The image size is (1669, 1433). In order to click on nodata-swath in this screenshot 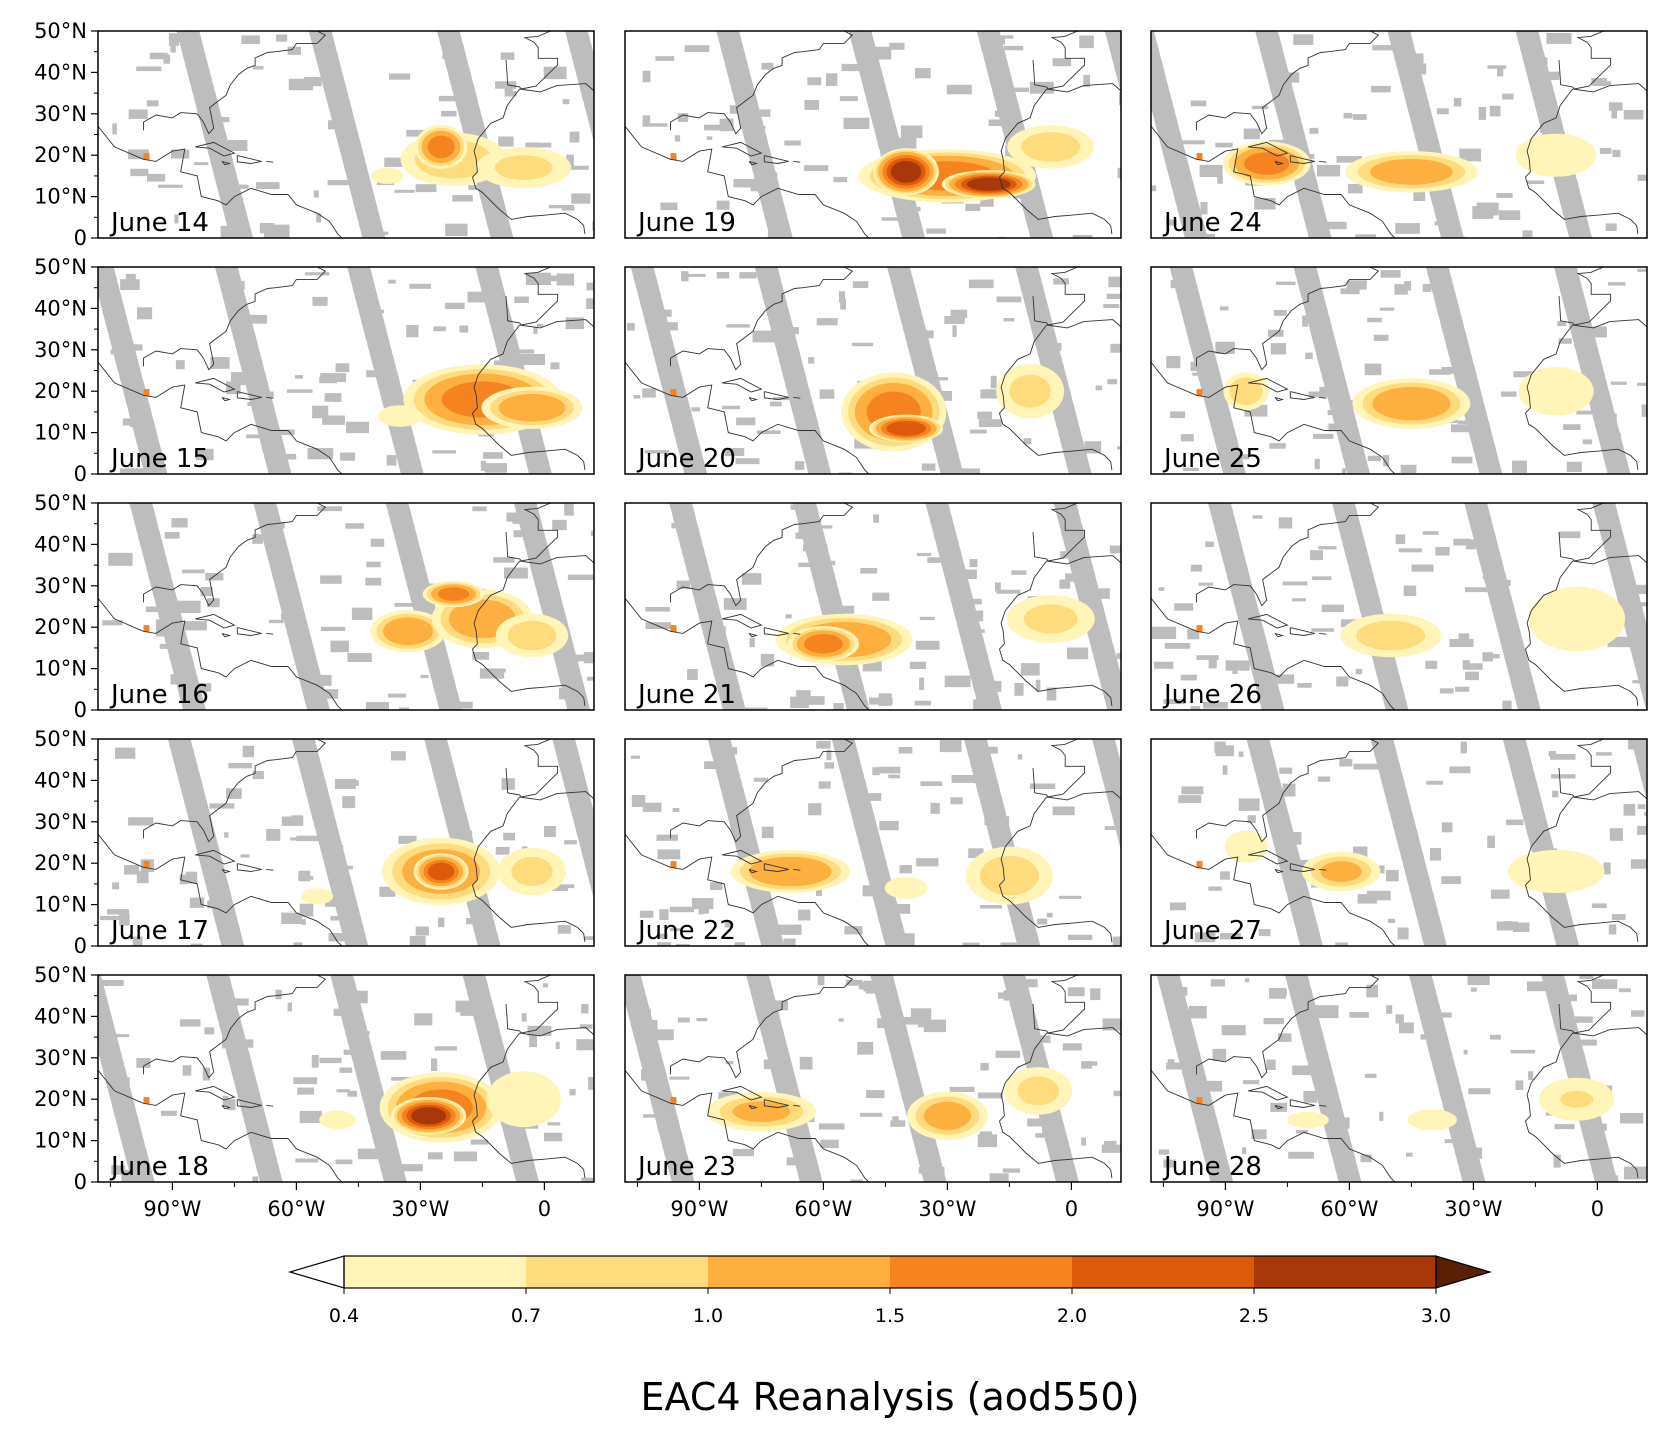, I will do `click(1447, 1078)`.